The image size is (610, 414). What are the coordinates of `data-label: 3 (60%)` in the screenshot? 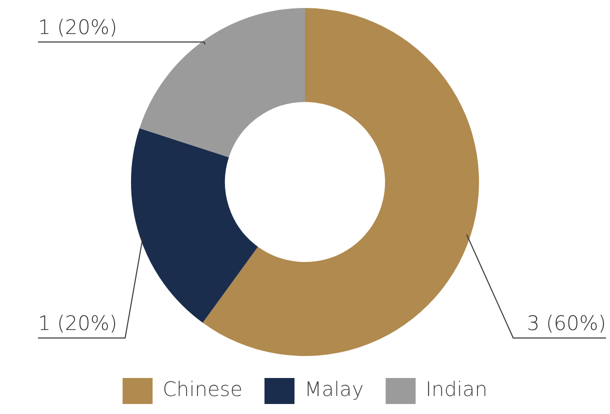 It's located at (566, 323).